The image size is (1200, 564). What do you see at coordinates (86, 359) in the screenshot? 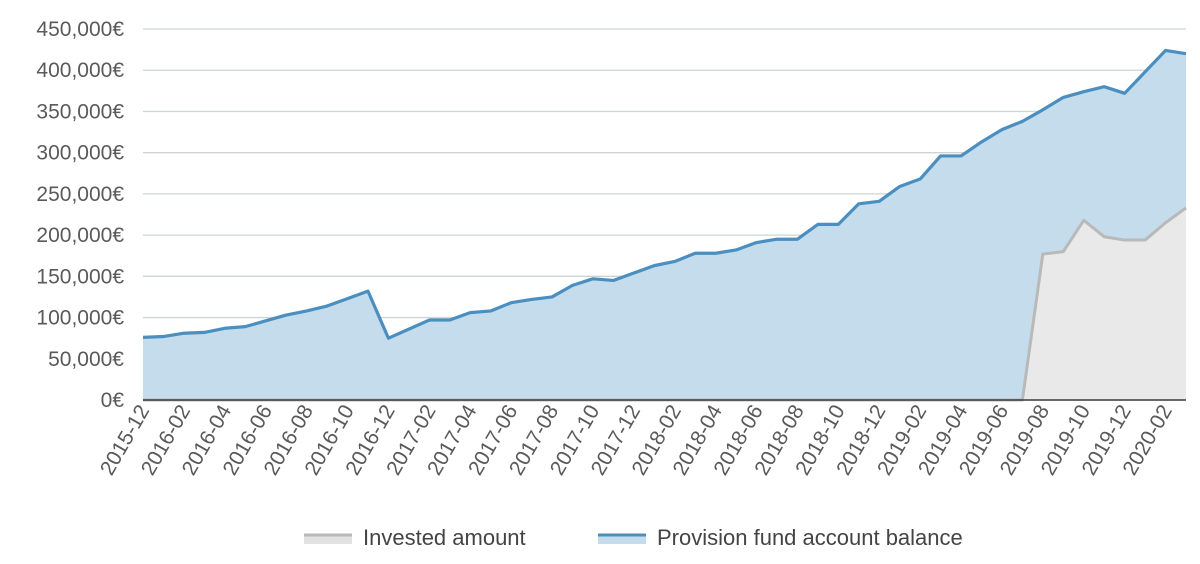
I see `y-tick-label: 50,000€` at bounding box center [86, 359].